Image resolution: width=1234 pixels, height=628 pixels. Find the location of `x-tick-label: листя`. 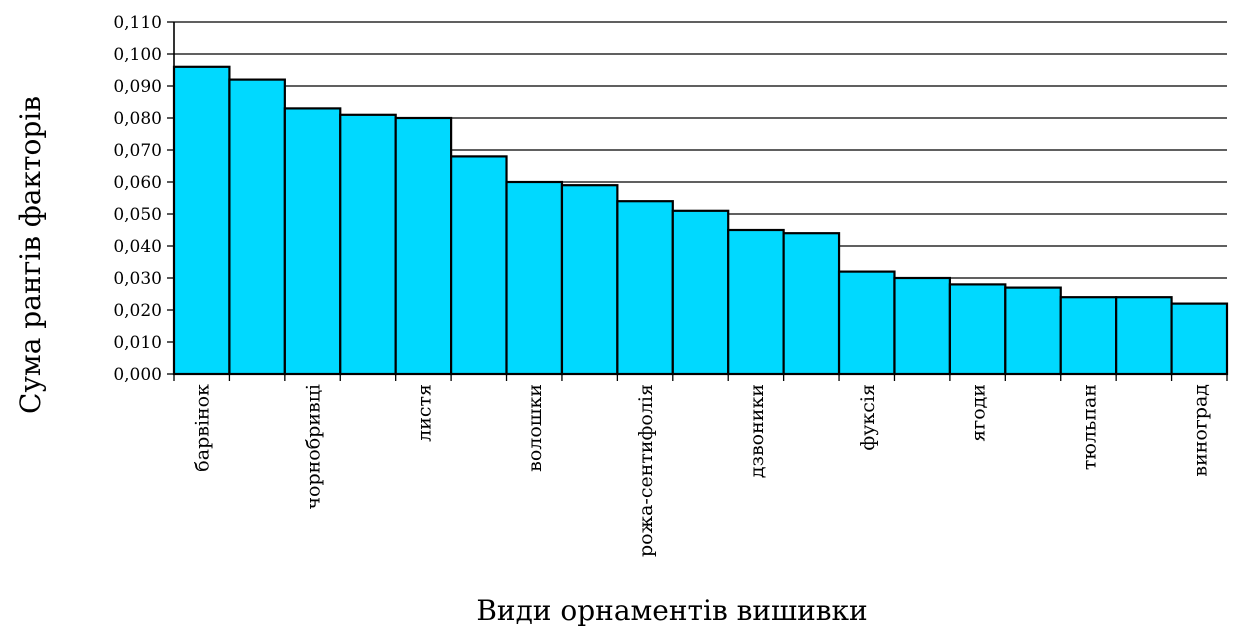

x-tick-label: листя is located at coordinates (424, 413).